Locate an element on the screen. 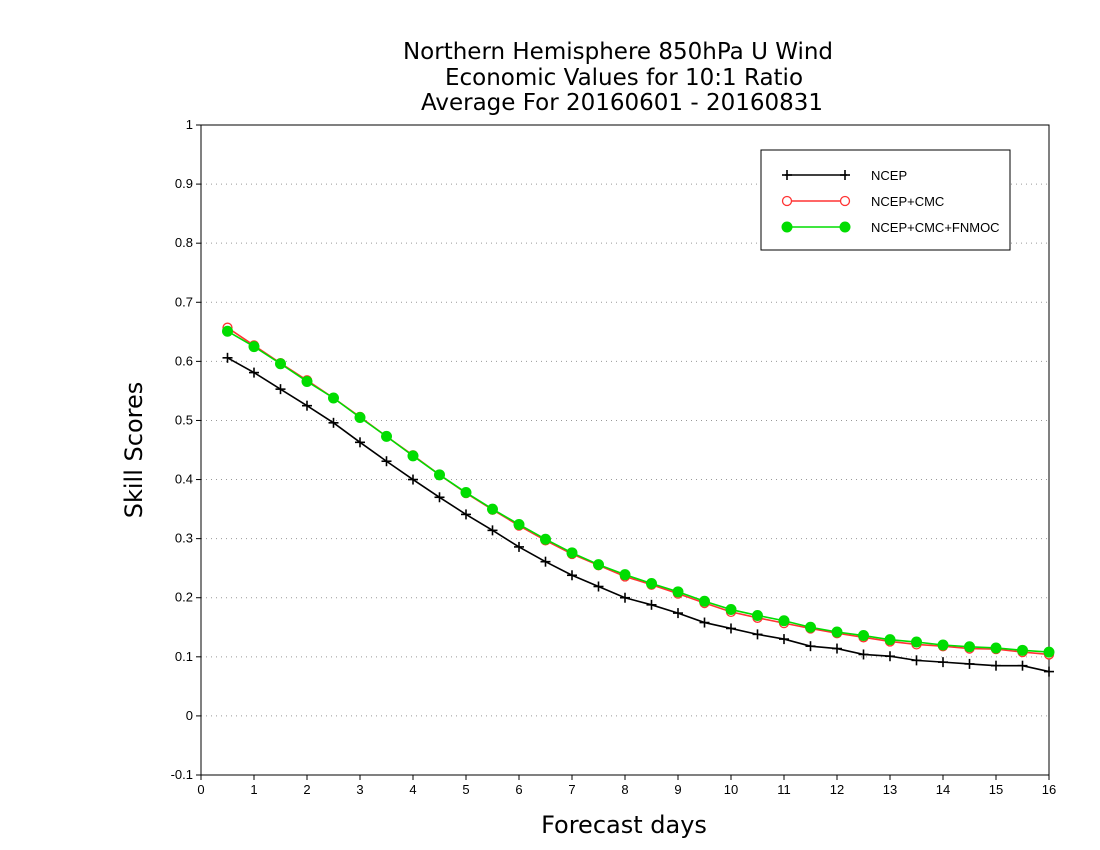  legend-entry-1: NCEP+CMC is located at coordinates (862, 201).